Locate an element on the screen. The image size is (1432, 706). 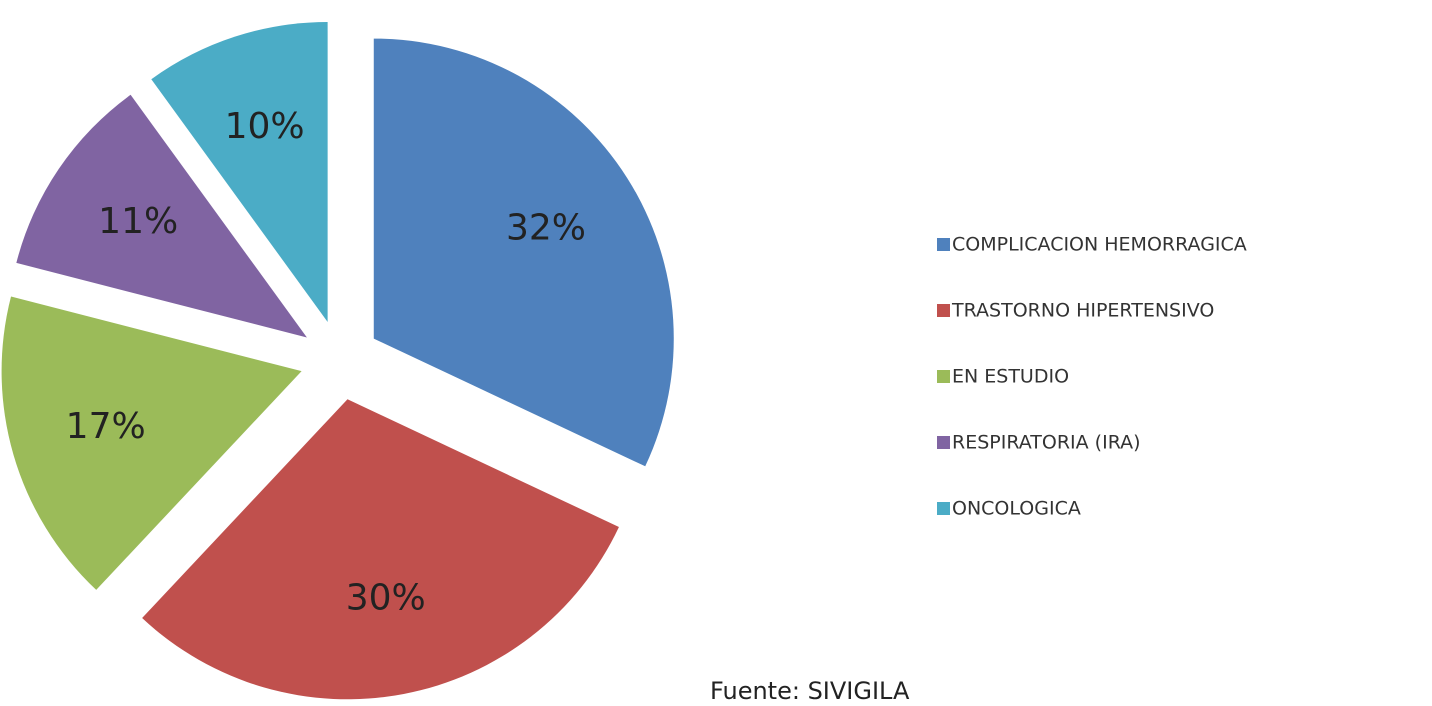
source: Fuente: SIVIGILA is located at coordinates (810, 691).